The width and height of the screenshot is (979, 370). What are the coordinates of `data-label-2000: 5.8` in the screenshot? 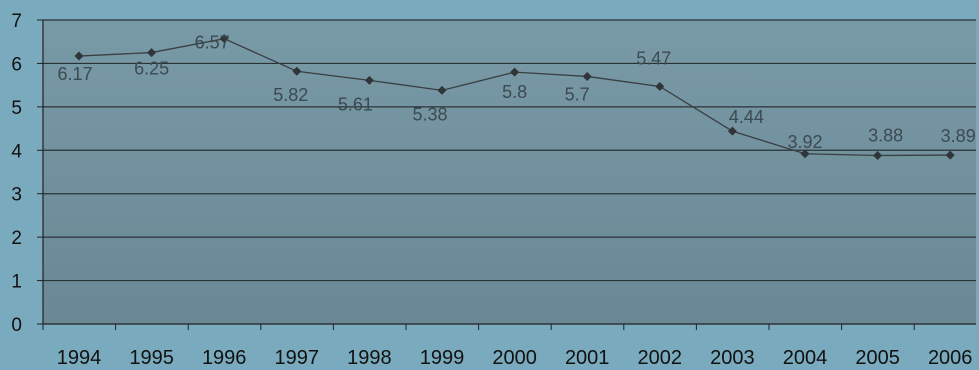 It's located at (514, 92).